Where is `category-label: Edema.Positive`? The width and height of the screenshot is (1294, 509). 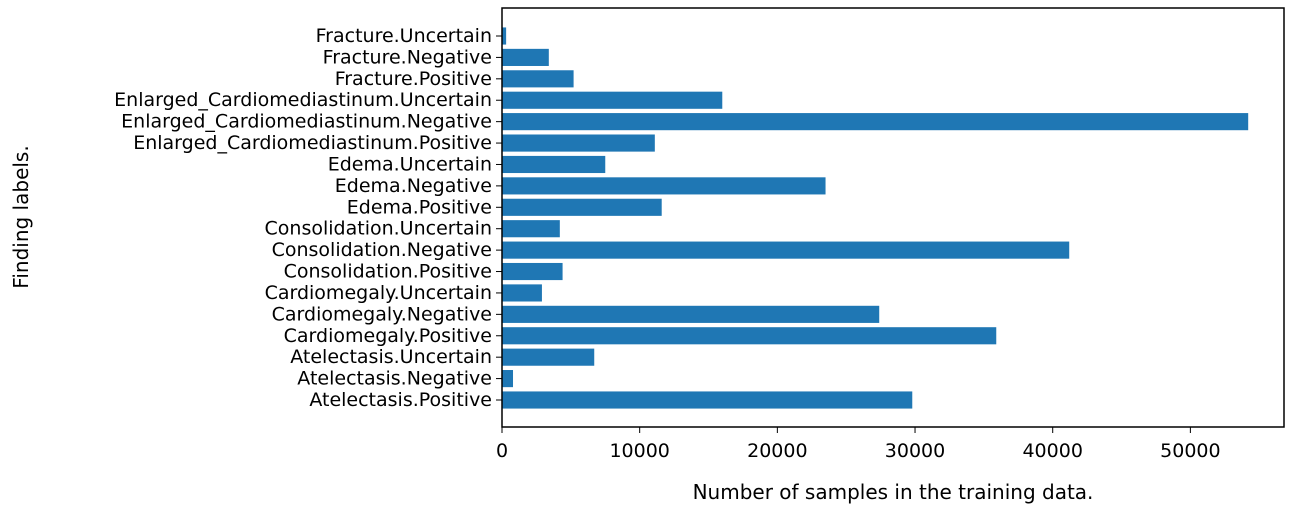
category-label: Edema.Positive is located at coordinates (419, 207).